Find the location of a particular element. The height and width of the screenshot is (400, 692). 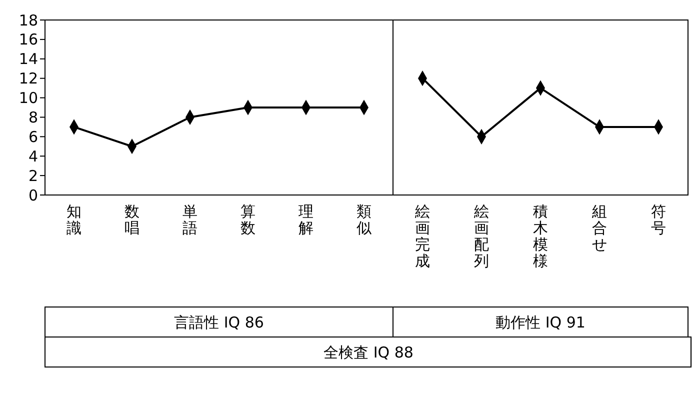

x-axis-title: 動作性 IQ 91 is located at coordinates (541, 322).